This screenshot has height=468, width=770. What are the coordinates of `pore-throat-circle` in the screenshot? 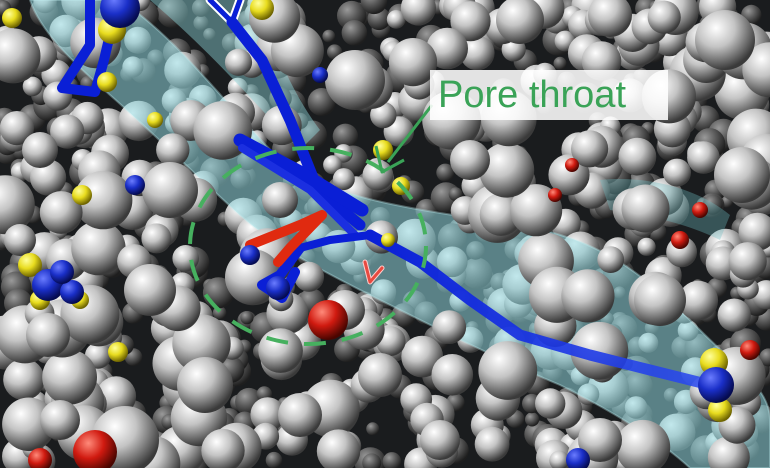 It's located at (308, 246).